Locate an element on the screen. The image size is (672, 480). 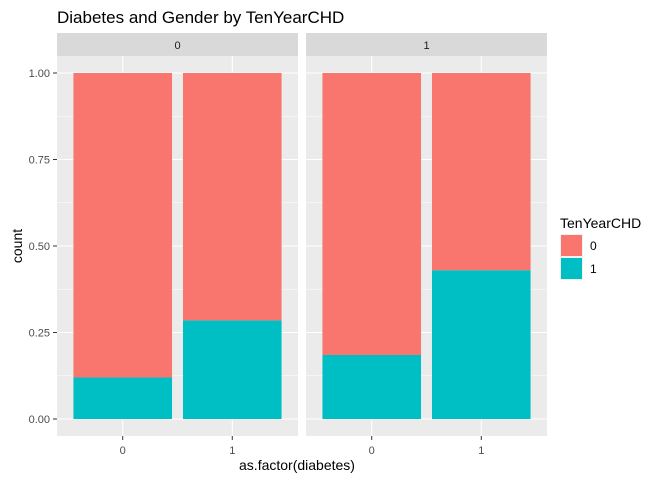
legend-label-1: 1 is located at coordinates (593, 269).